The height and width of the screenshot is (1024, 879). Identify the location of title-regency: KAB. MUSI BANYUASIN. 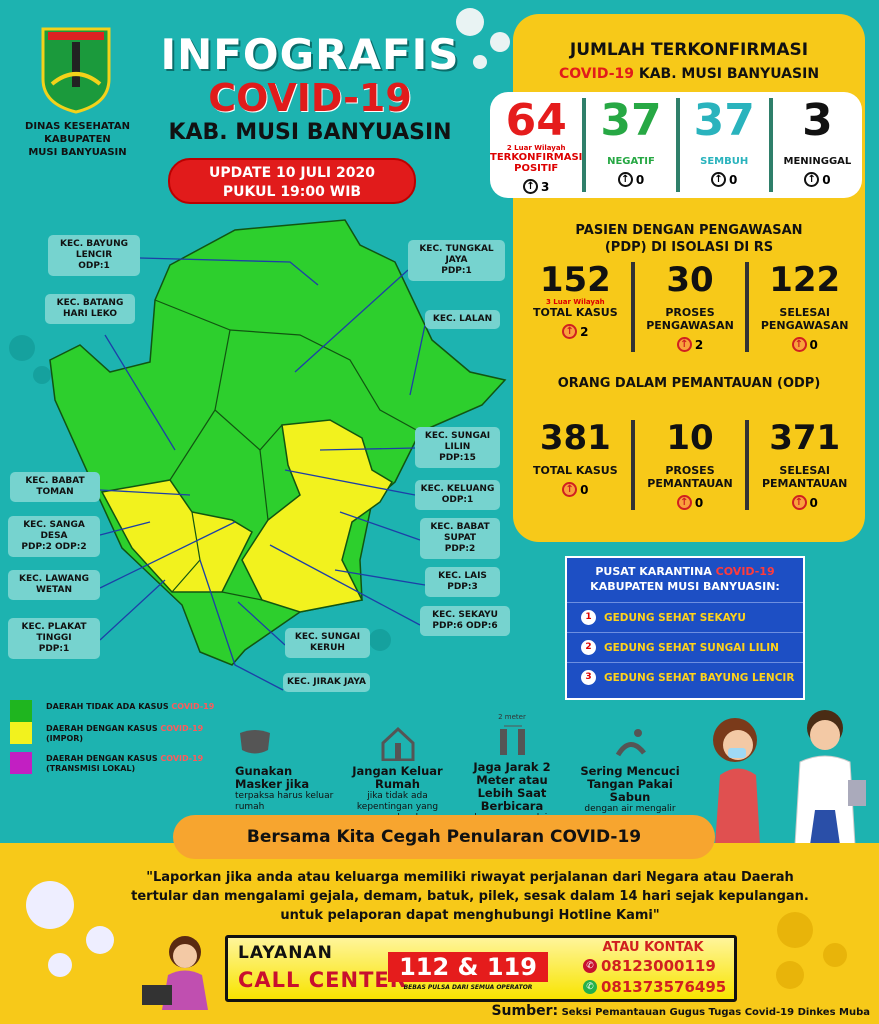
(310, 132).